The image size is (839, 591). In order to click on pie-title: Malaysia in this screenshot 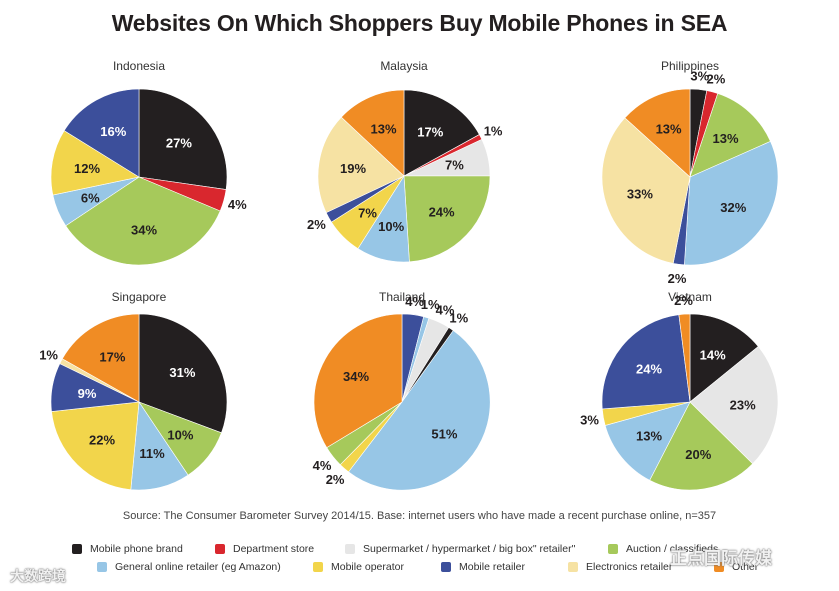, I will do `click(404, 66)`.